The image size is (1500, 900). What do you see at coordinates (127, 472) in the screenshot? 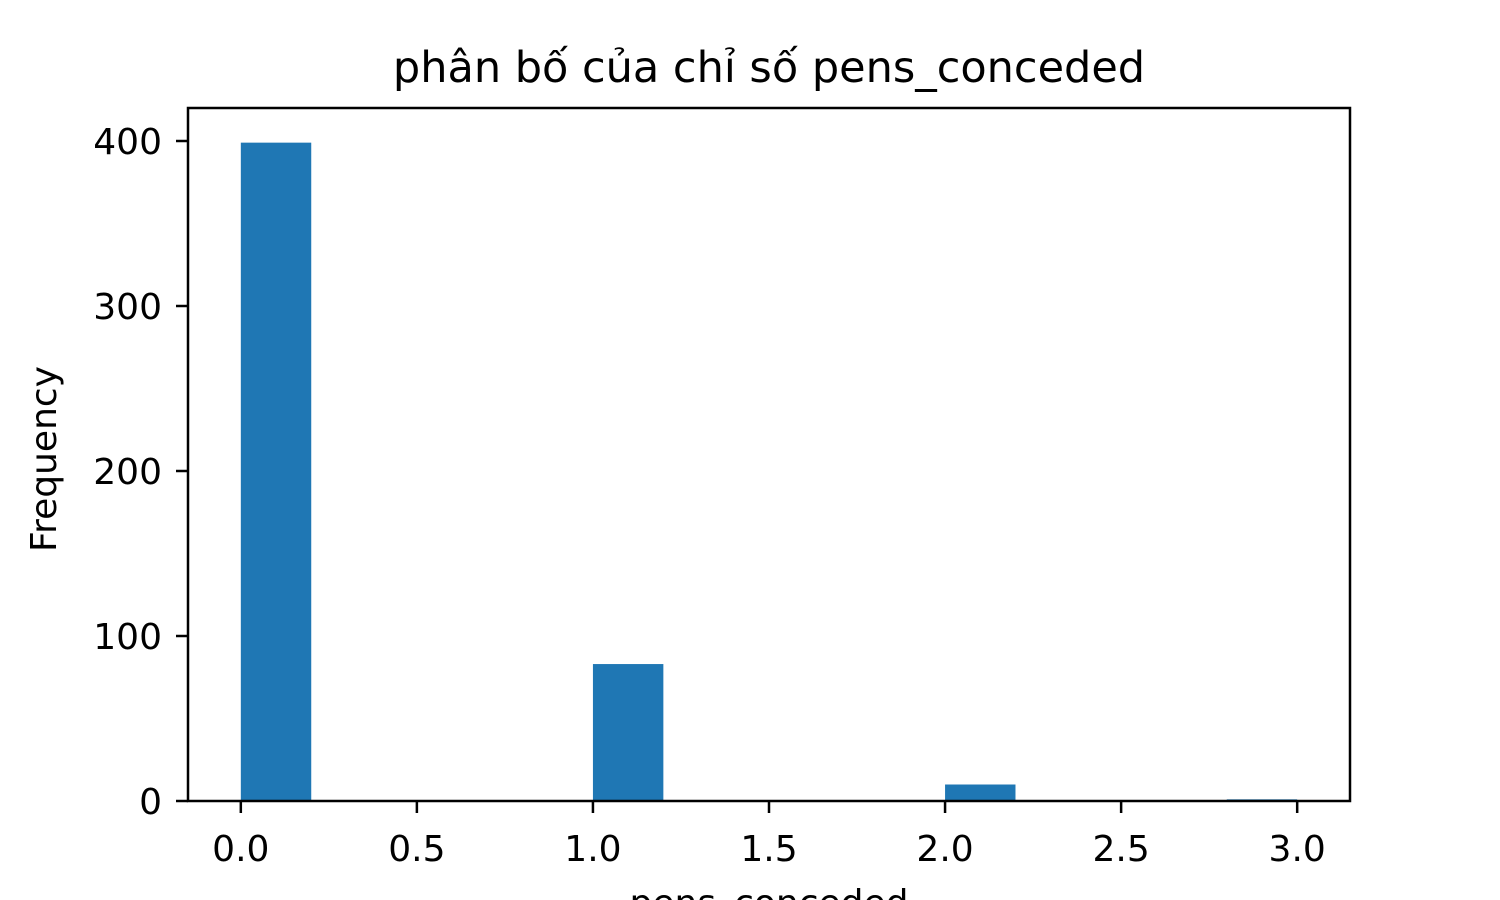
I see `y-tick-label: 200` at bounding box center [127, 472].